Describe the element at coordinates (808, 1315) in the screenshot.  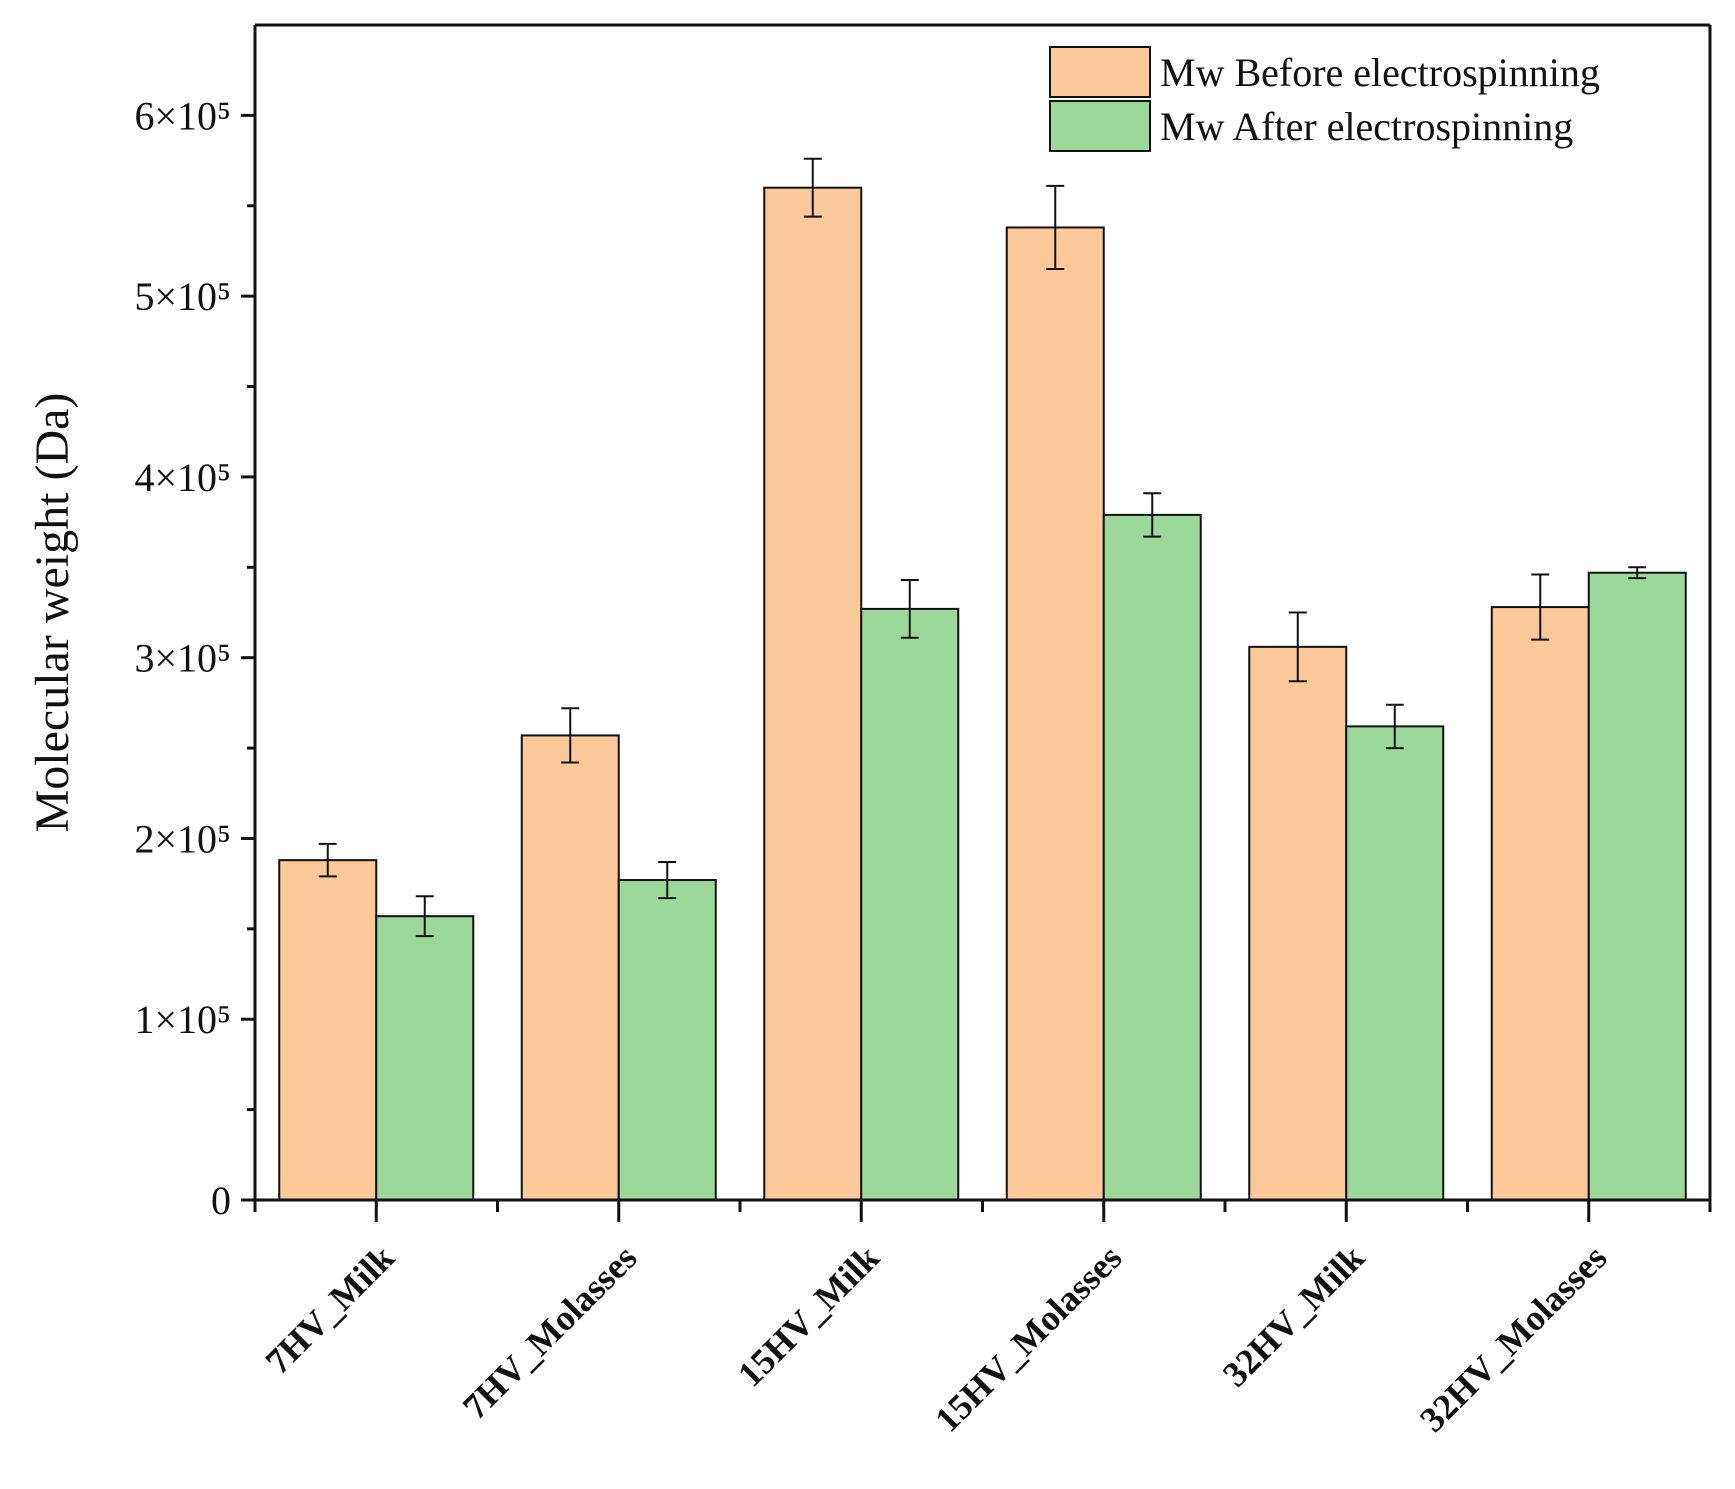
I see `x-tick-label: 15HV_Milk` at that location.